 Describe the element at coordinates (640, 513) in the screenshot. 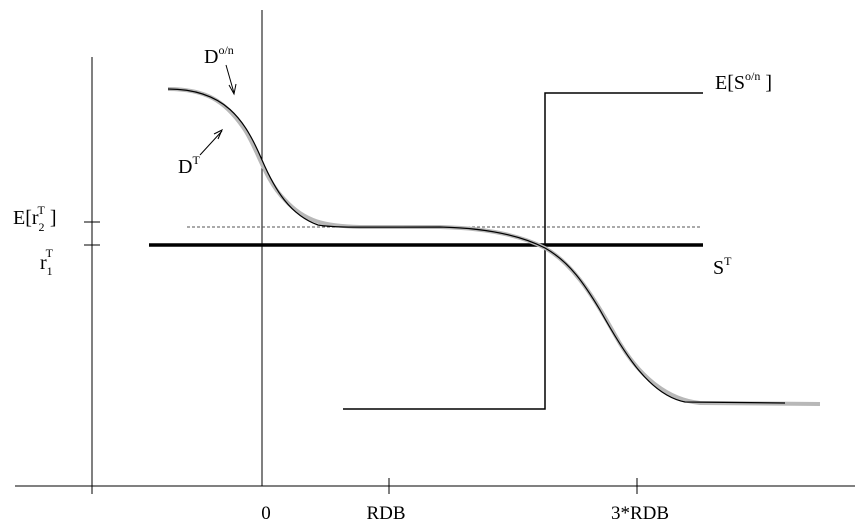

I see `x-tick-label-3rdb: 3*RDB` at that location.